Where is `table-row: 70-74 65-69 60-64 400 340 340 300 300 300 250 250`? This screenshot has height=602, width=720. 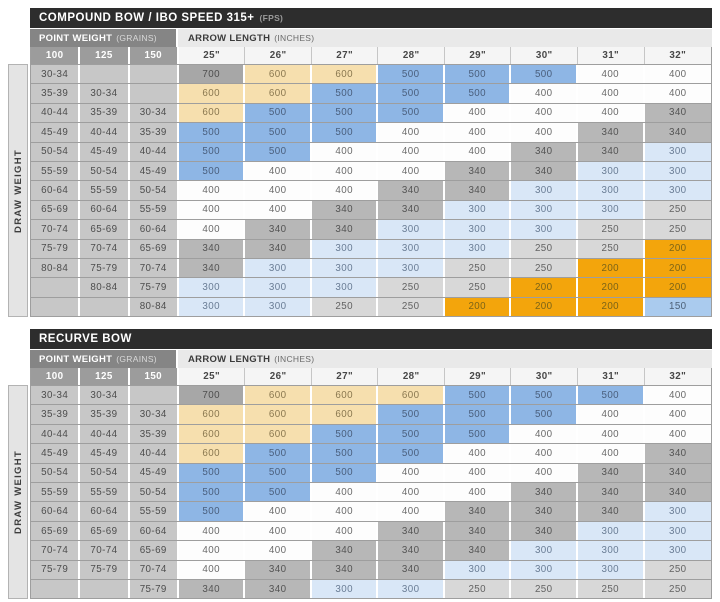
table-row: 70-74 65-69 60-64 400 340 340 300 300 300 250 250 is located at coordinates (371, 229).